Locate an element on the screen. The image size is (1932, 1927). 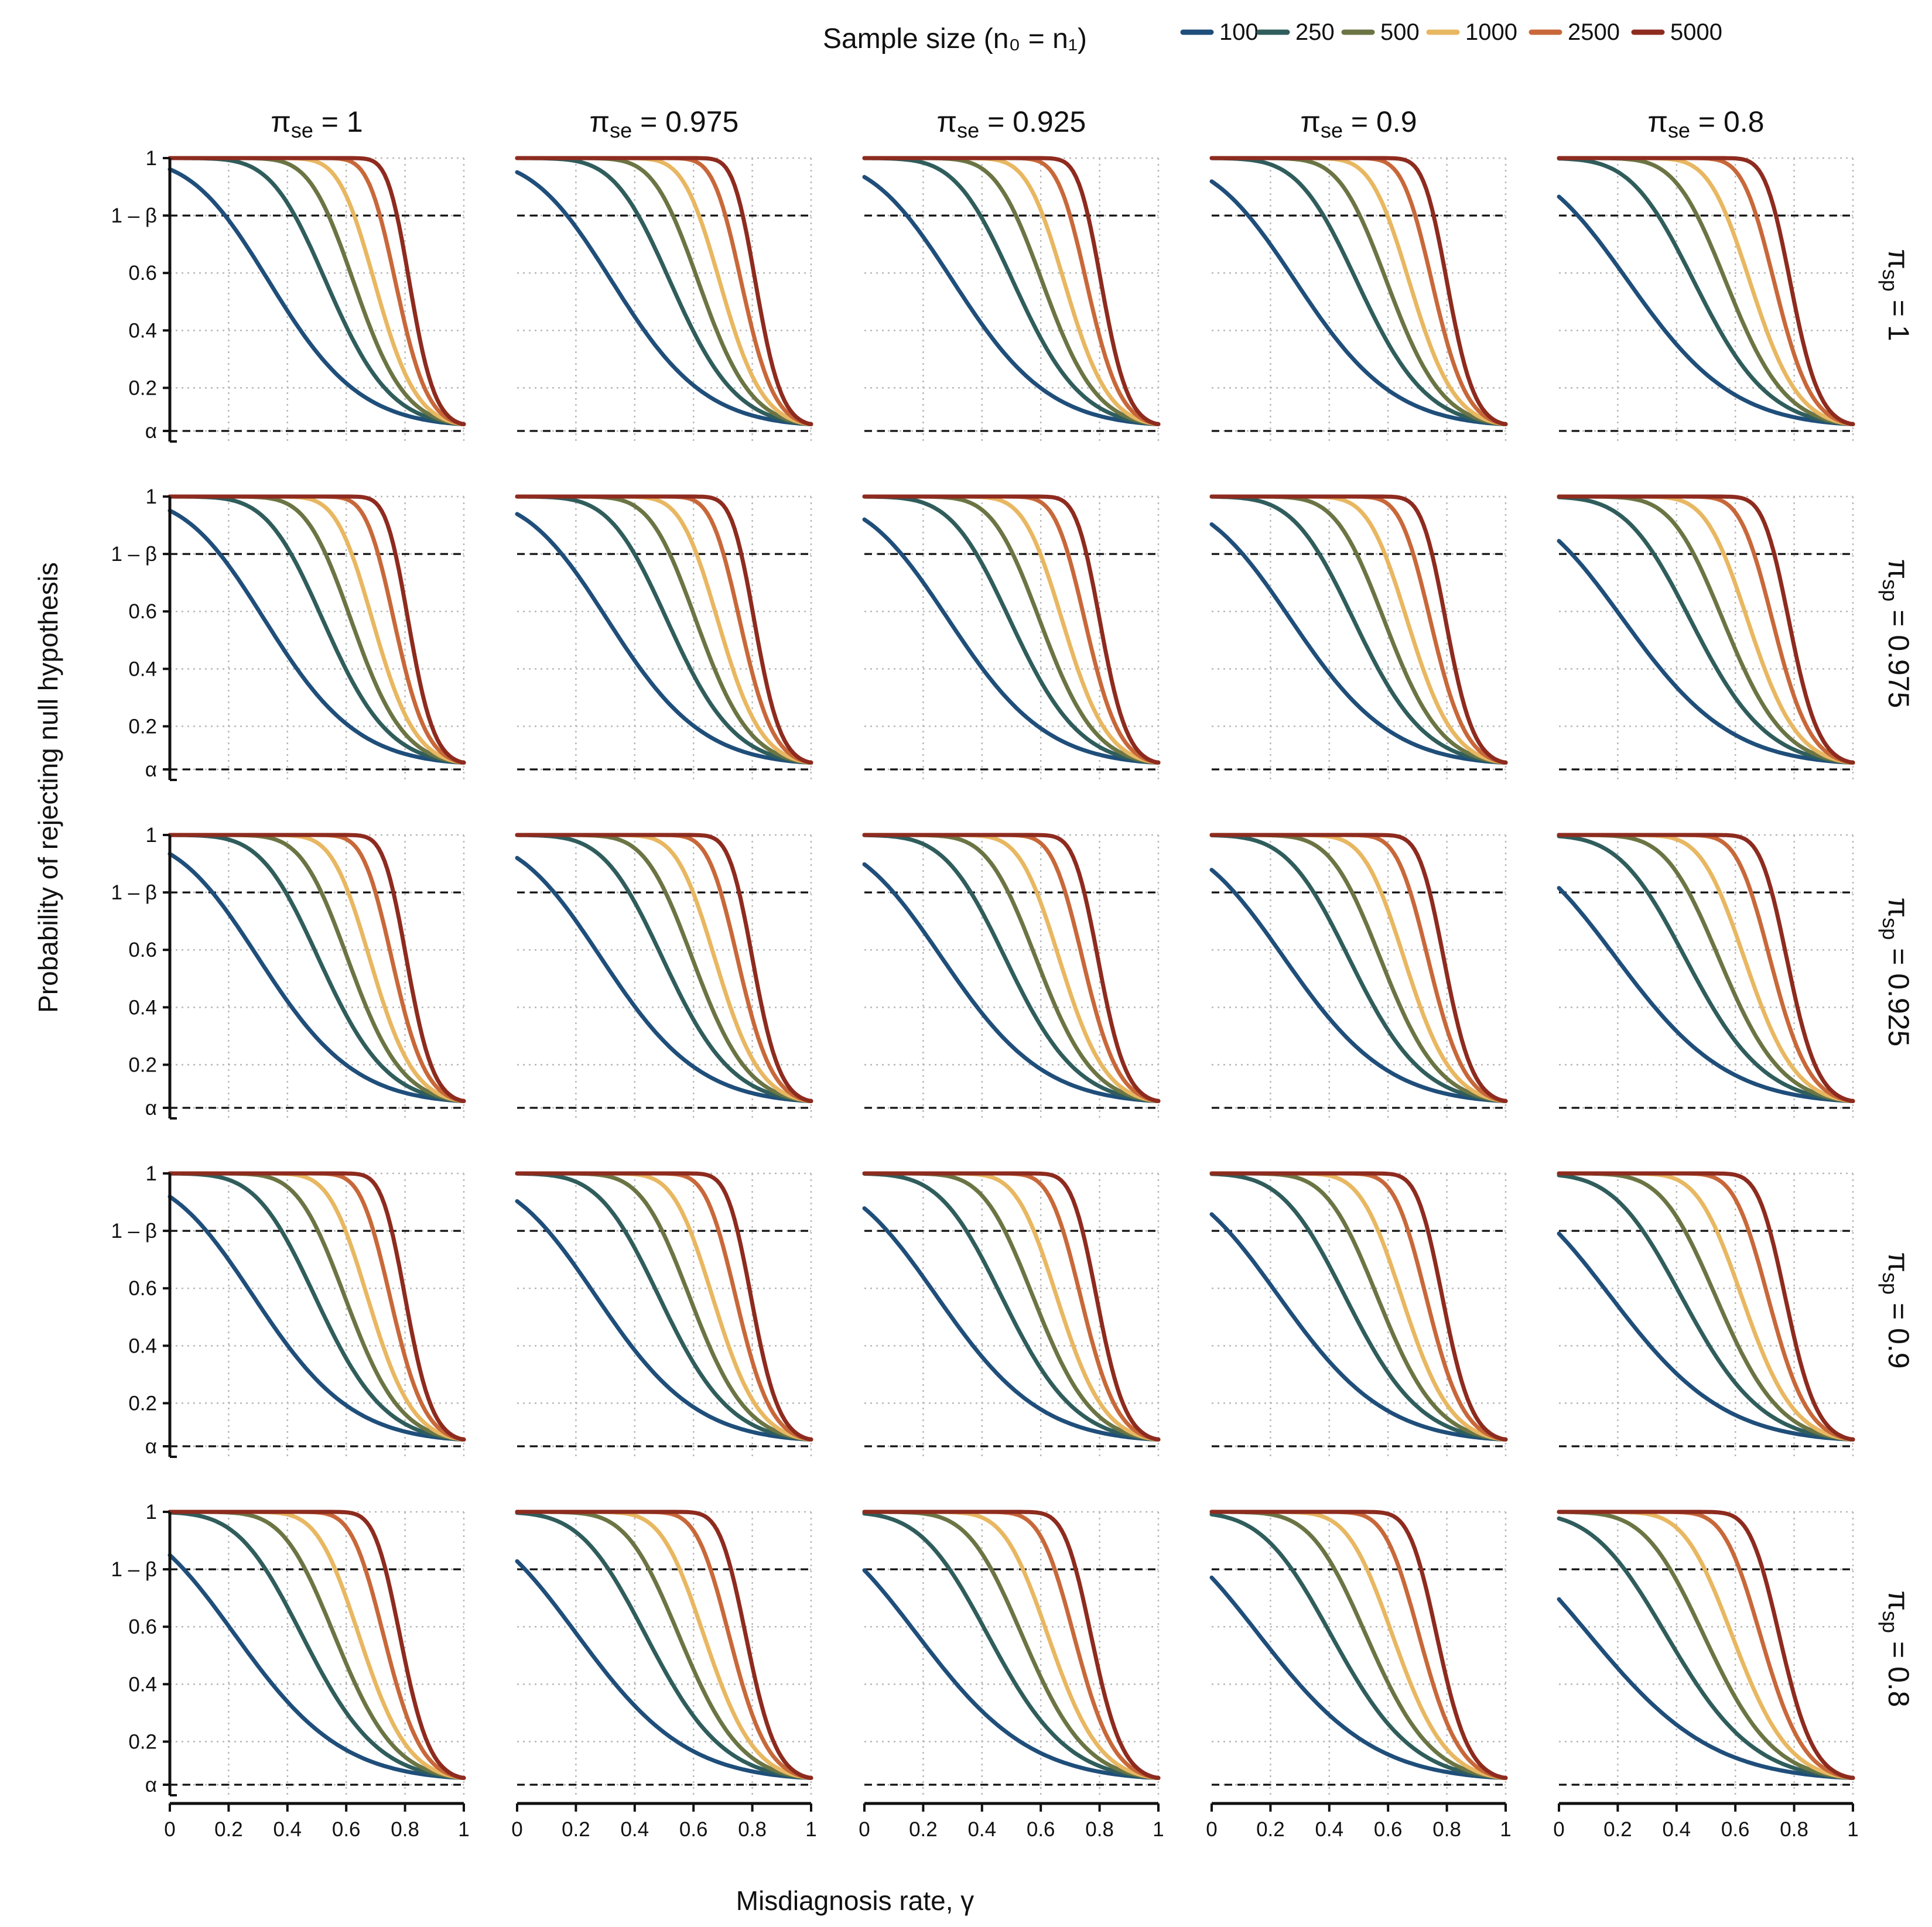
x-tick-label: 0.2 is located at coordinates (1617, 1829).